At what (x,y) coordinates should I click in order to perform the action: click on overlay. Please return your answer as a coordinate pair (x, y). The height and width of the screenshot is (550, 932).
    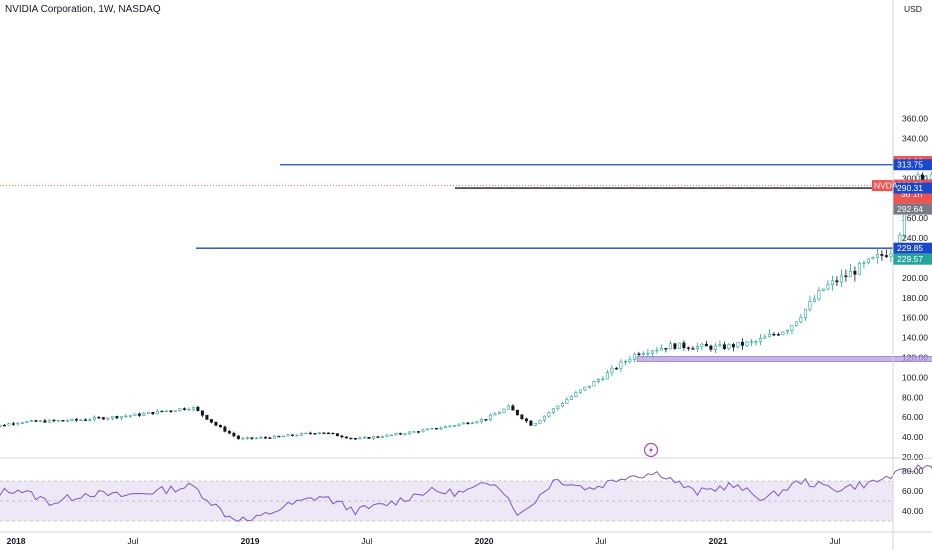
    Looking at the image, I should click on (651, 450).